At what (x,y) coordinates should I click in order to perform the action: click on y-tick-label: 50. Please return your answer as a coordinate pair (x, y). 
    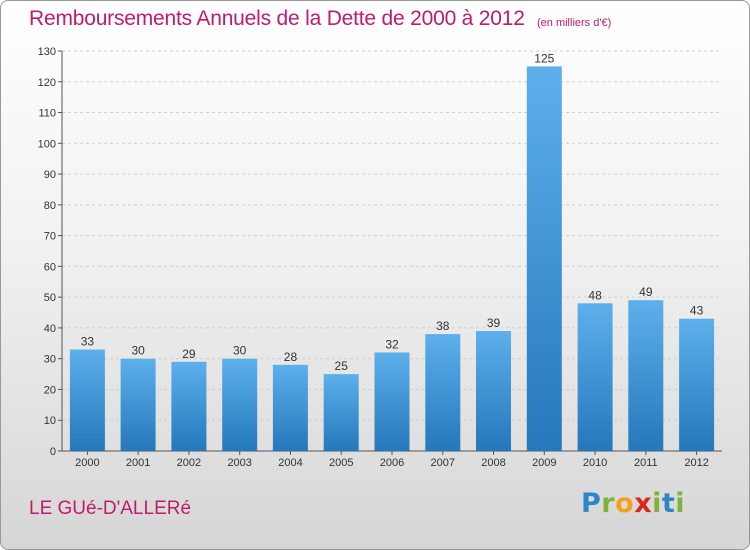
    Looking at the image, I should click on (50, 298).